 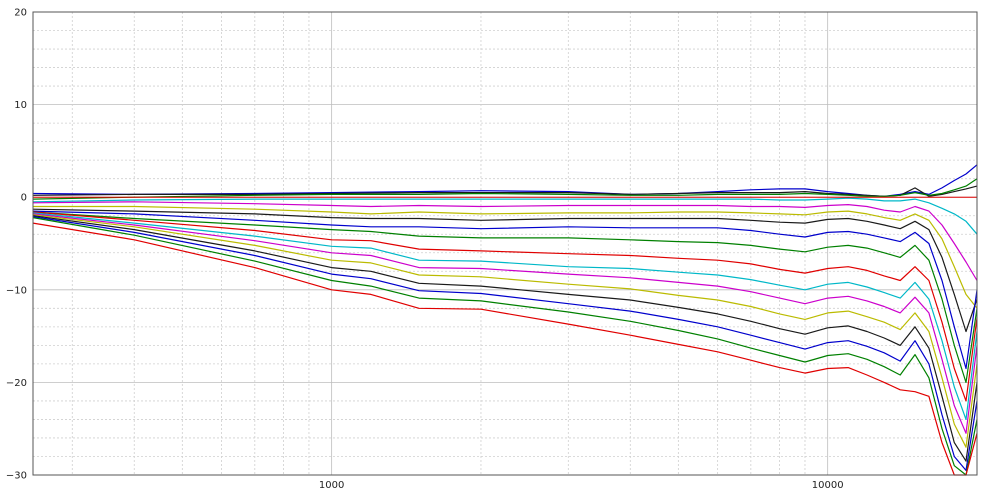 I want to click on x-tick-label: 10000, so click(x=828, y=485).